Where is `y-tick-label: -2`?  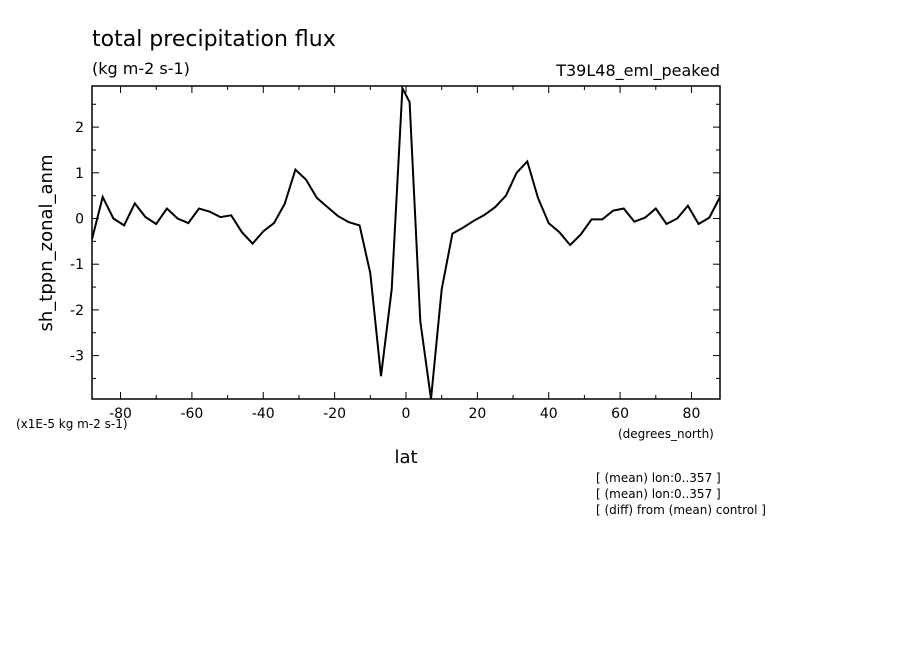
y-tick-label: -2 is located at coordinates (77, 311).